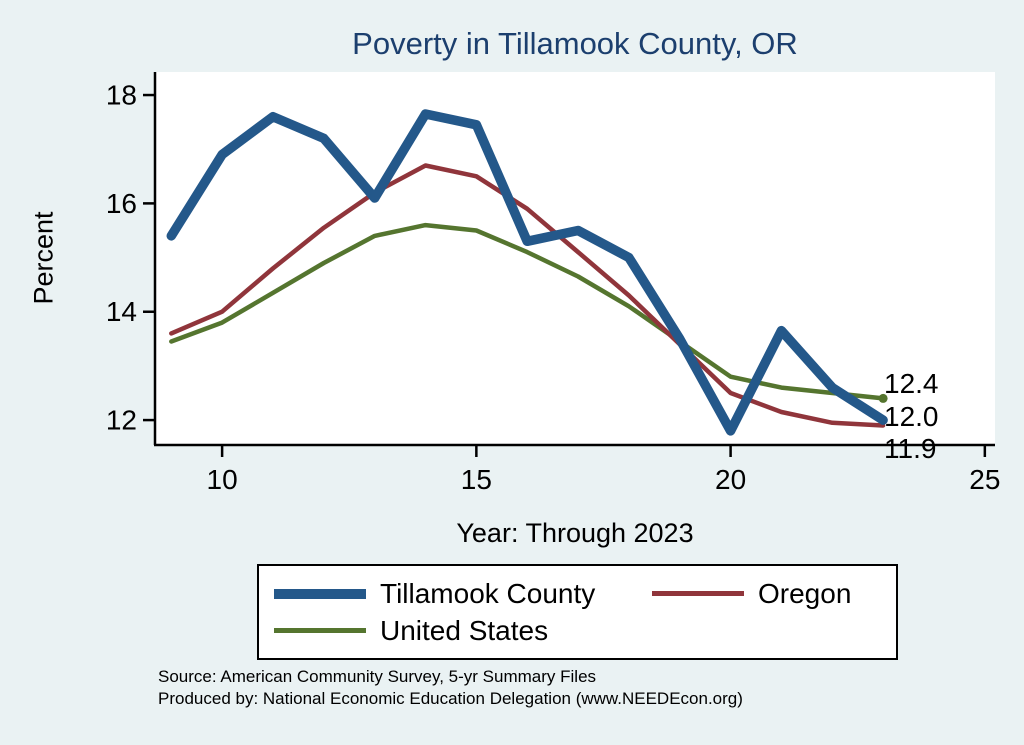 Image resolution: width=1024 pixels, height=745 pixels. Describe the element at coordinates (585, 630) in the screenshot. I see `legend-row: United States` at that location.